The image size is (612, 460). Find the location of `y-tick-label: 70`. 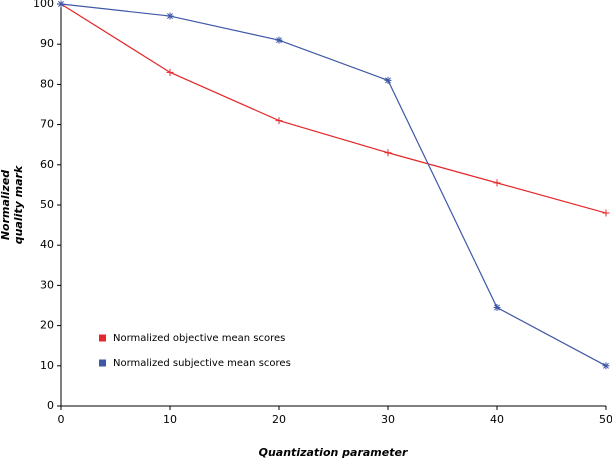

y-tick-label: 70 is located at coordinates (47, 124).